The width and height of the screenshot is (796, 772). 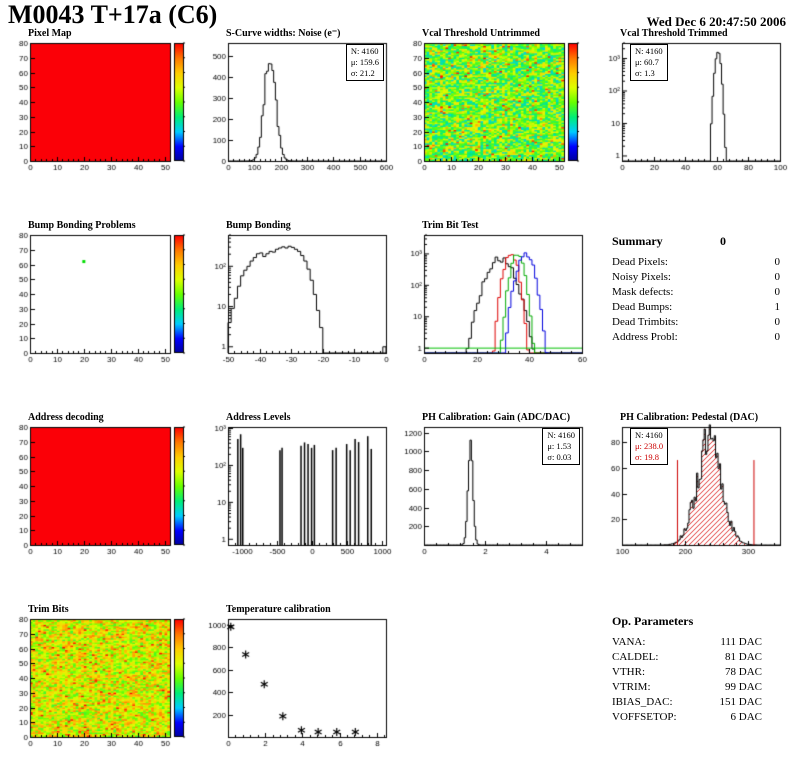 I want to click on trim-bits-canvas, so click(x=100, y=683).